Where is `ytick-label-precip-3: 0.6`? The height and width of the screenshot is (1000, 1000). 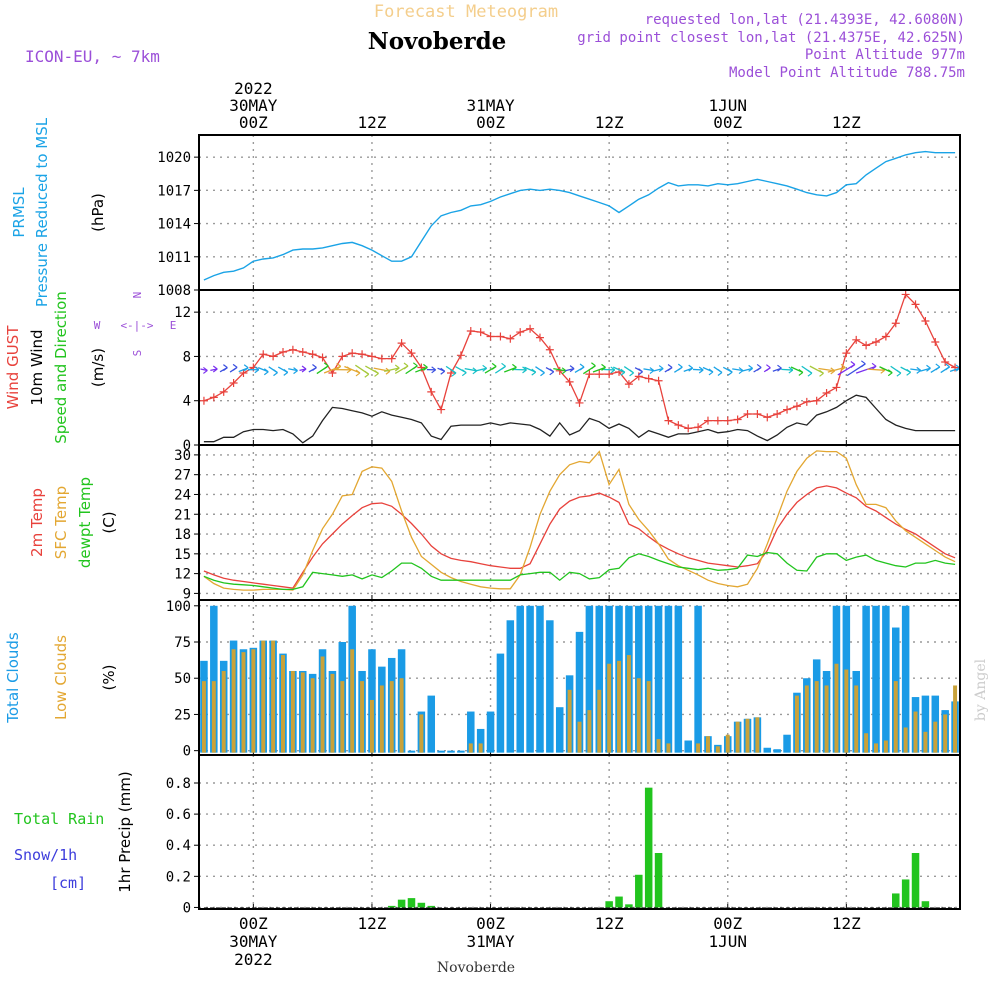
ytick-label-precip-3: 0.6 is located at coordinates (178, 815).